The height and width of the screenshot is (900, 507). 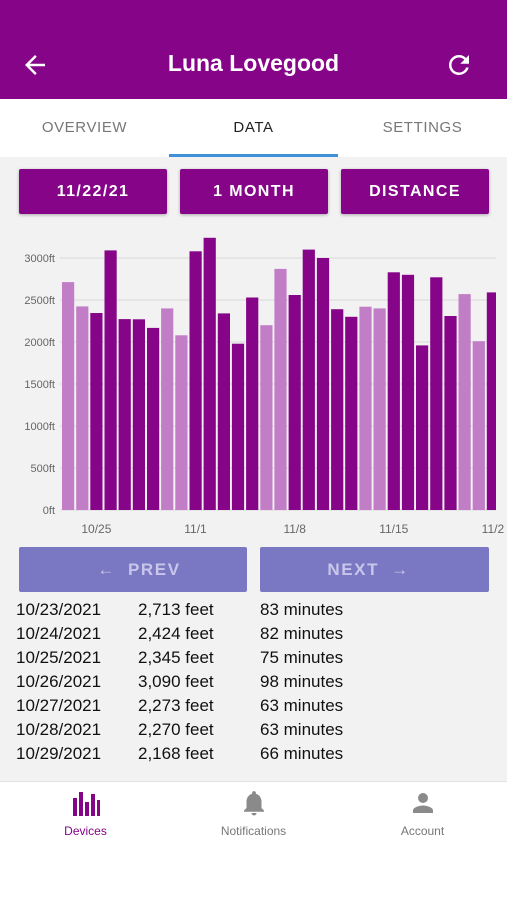 I want to click on record-distance: 2,270 feet, so click(x=176, y=729).